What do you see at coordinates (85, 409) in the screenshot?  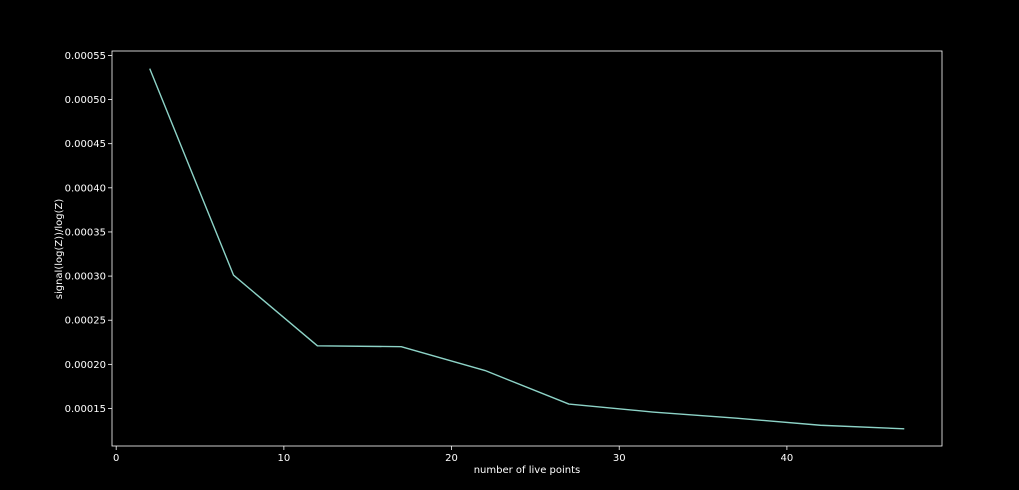 I see `y-tick-label: 0.00015` at bounding box center [85, 409].